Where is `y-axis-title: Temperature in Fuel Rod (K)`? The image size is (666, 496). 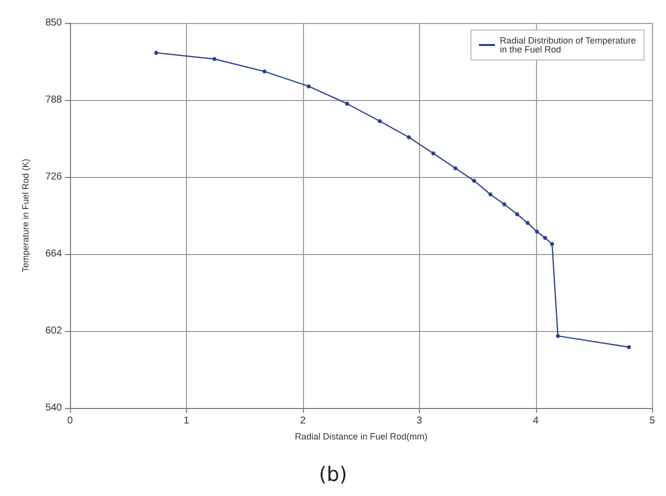
y-axis-title: Temperature in Fuel Rod (K) is located at coordinates (25, 215).